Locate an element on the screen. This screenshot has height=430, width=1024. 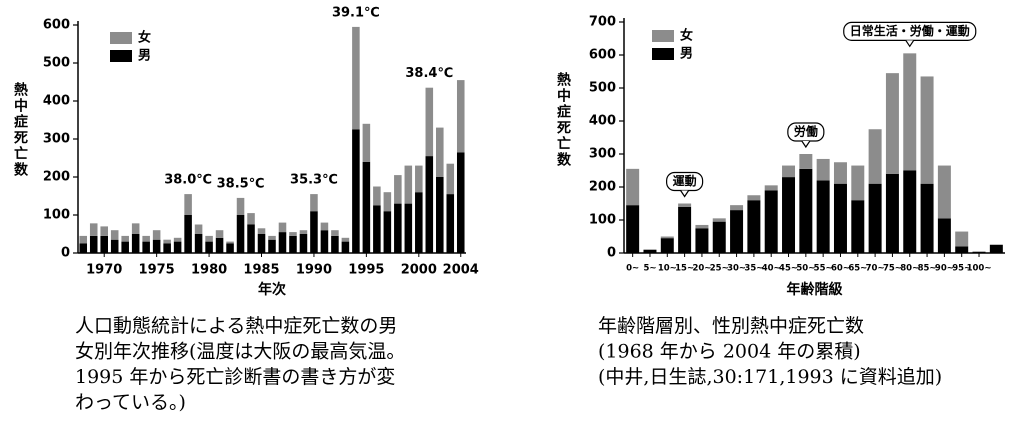
x-tick-label: 100~ is located at coordinates (979, 269).